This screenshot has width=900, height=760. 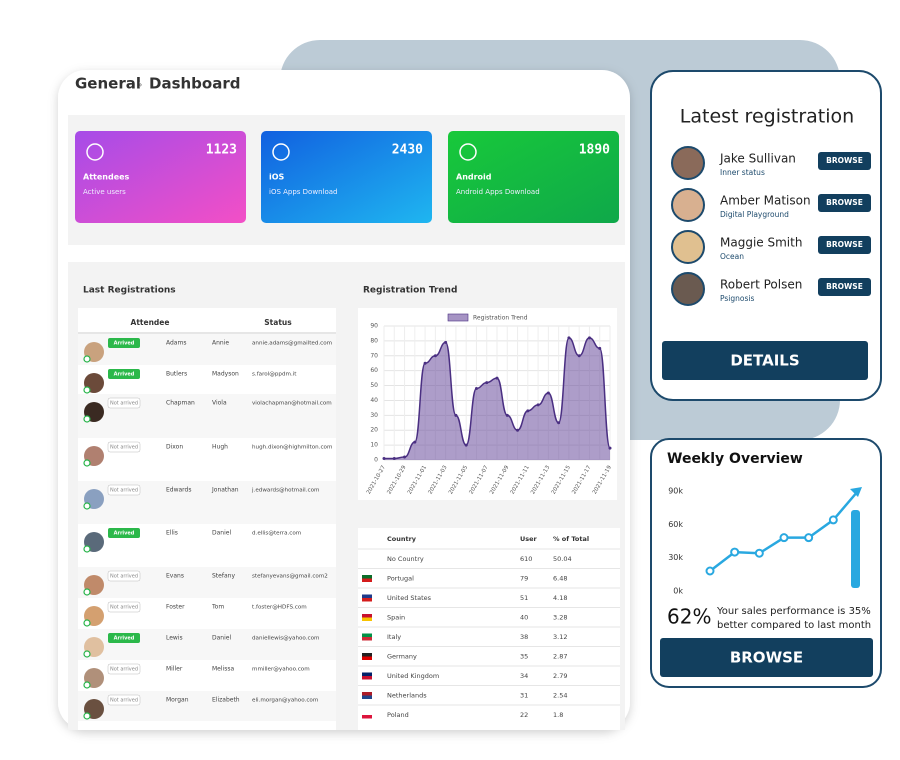 I want to click on email: mmiller@yahoo.com, so click(x=281, y=670).